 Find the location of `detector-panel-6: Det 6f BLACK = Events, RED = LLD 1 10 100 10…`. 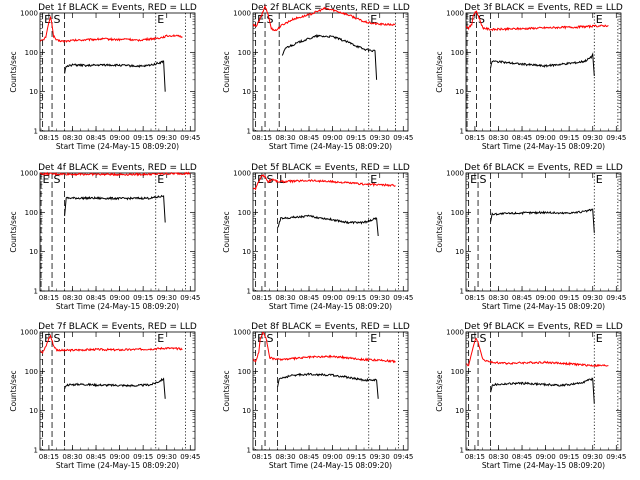

detector-panel-6: Det 6f BLACK = Events, RED = LLD 1 10 100 10… is located at coordinates (530, 237).